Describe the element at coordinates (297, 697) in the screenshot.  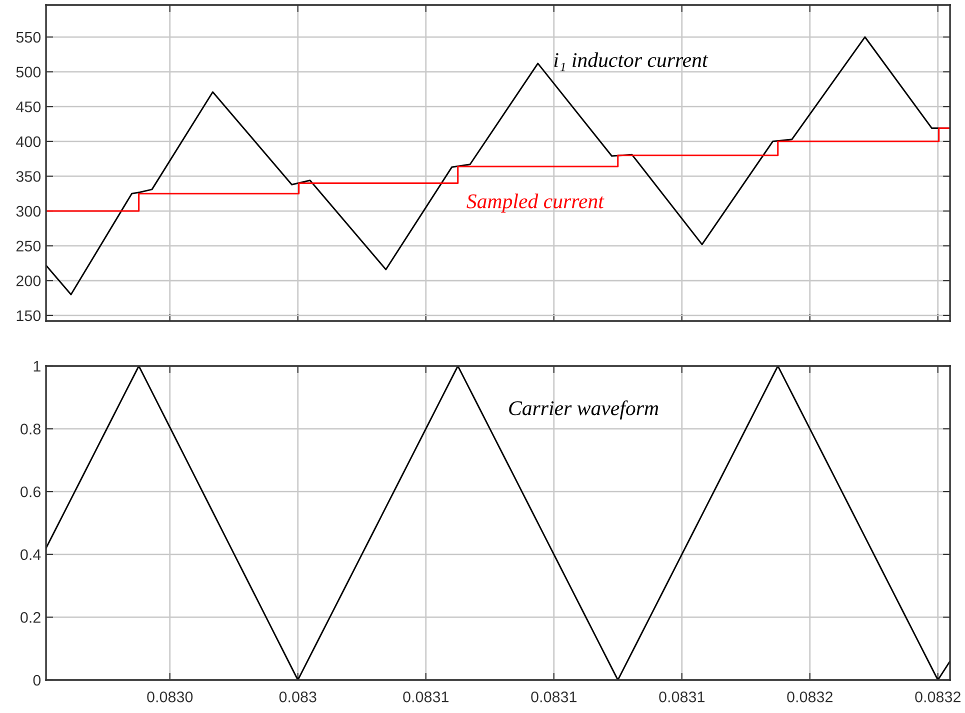
I see `x-tick-label: 0.083` at that location.